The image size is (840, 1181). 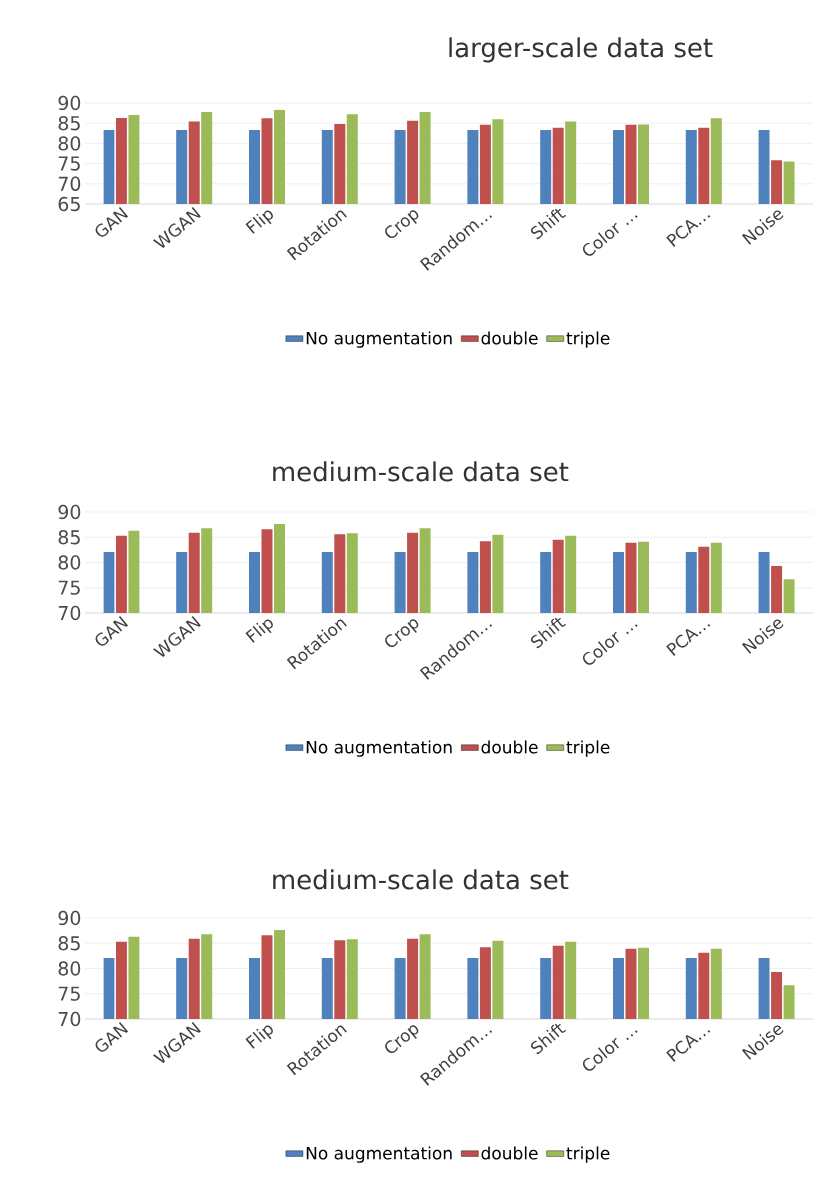 What do you see at coordinates (581, 50) in the screenshot?
I see `chart-title: larger-scale data set` at bounding box center [581, 50].